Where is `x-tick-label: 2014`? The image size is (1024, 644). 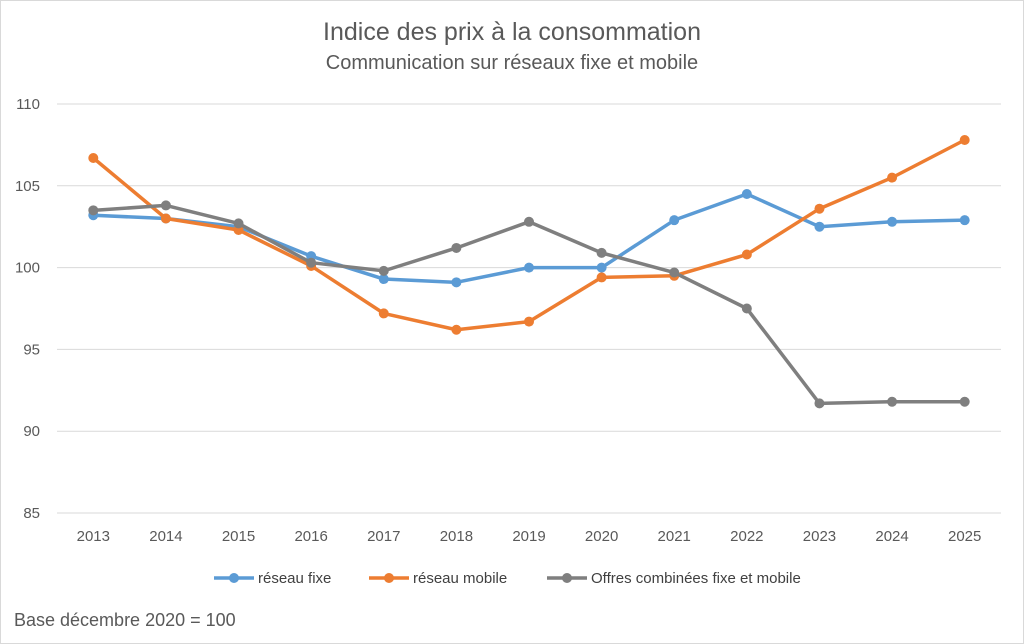
x-tick-label: 2014 is located at coordinates (165, 536).